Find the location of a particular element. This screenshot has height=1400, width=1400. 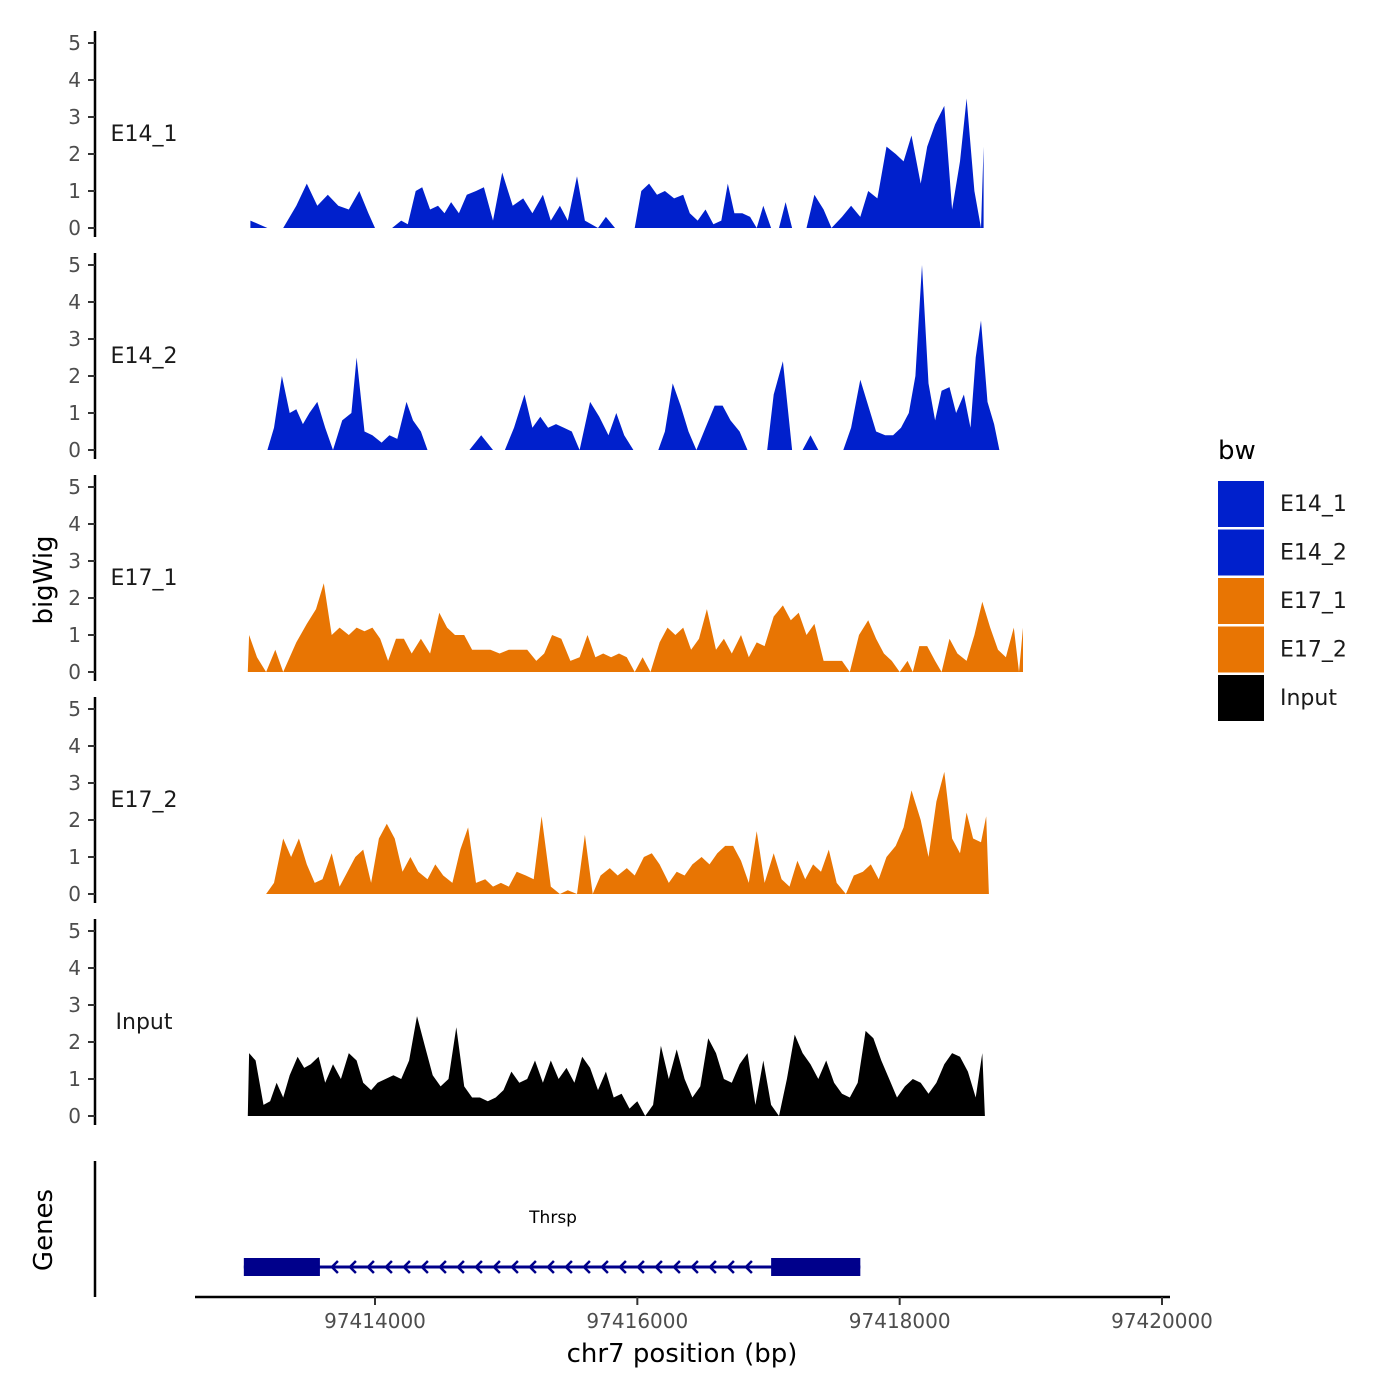

legend-label: E14_1 is located at coordinates (1313, 504).